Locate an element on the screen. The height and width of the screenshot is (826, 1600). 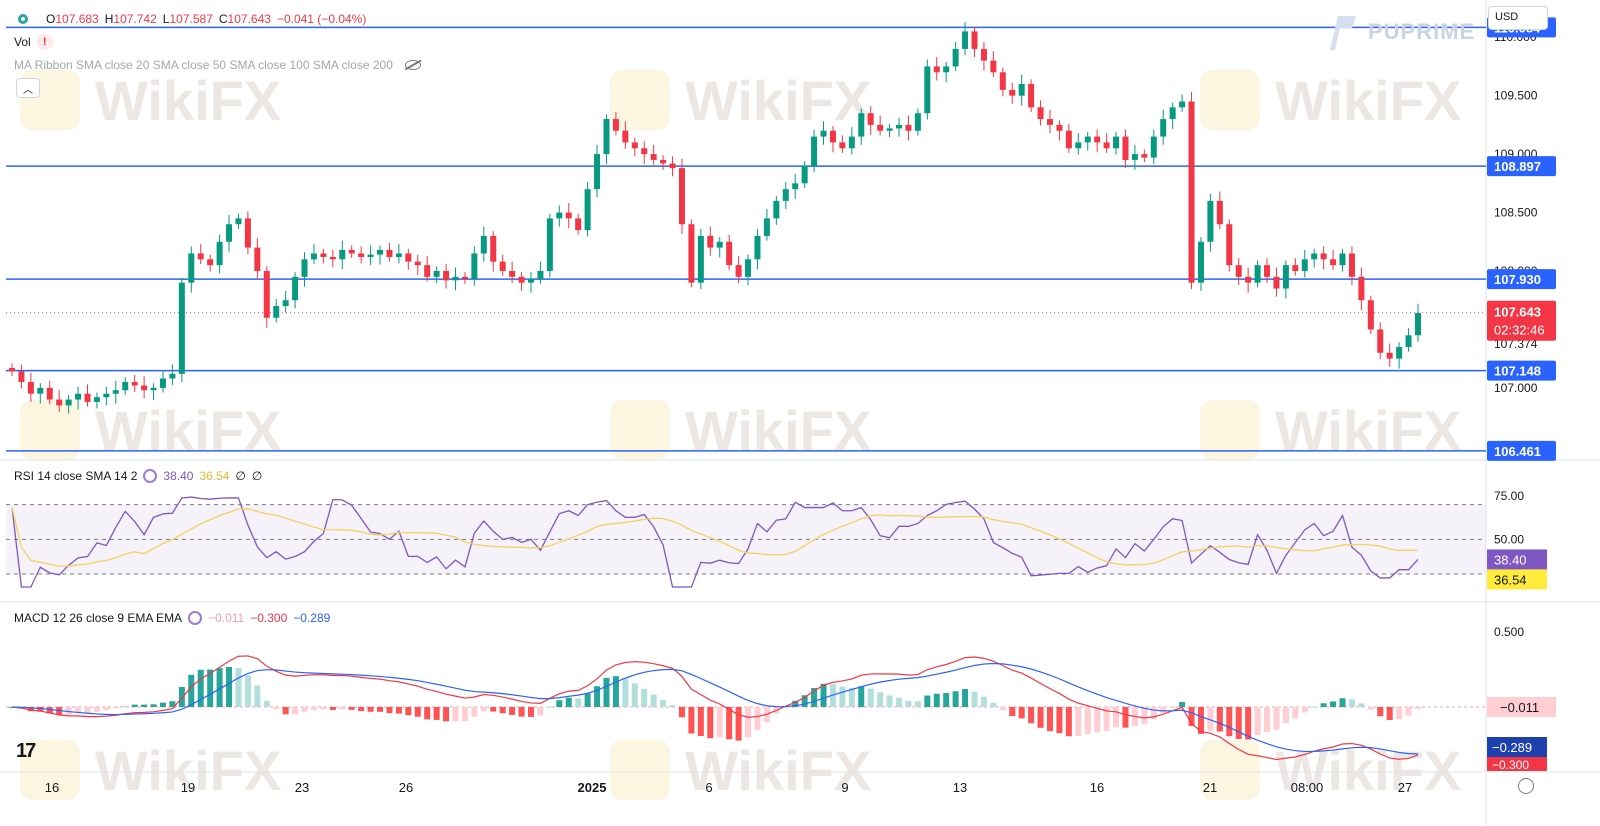
time-axis: 16 19 23 26 2025 6 9 13 16 21 08:00 27 is located at coordinates (728, 787).